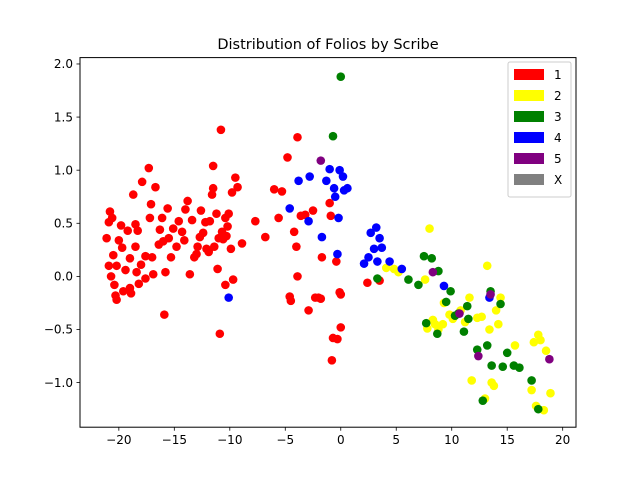 Image resolution: width=640 pixels, height=480 pixels. What do you see at coordinates (538, 127) in the screenshot?
I see `legend-items: 1 2 3 4 5 X` at bounding box center [538, 127].